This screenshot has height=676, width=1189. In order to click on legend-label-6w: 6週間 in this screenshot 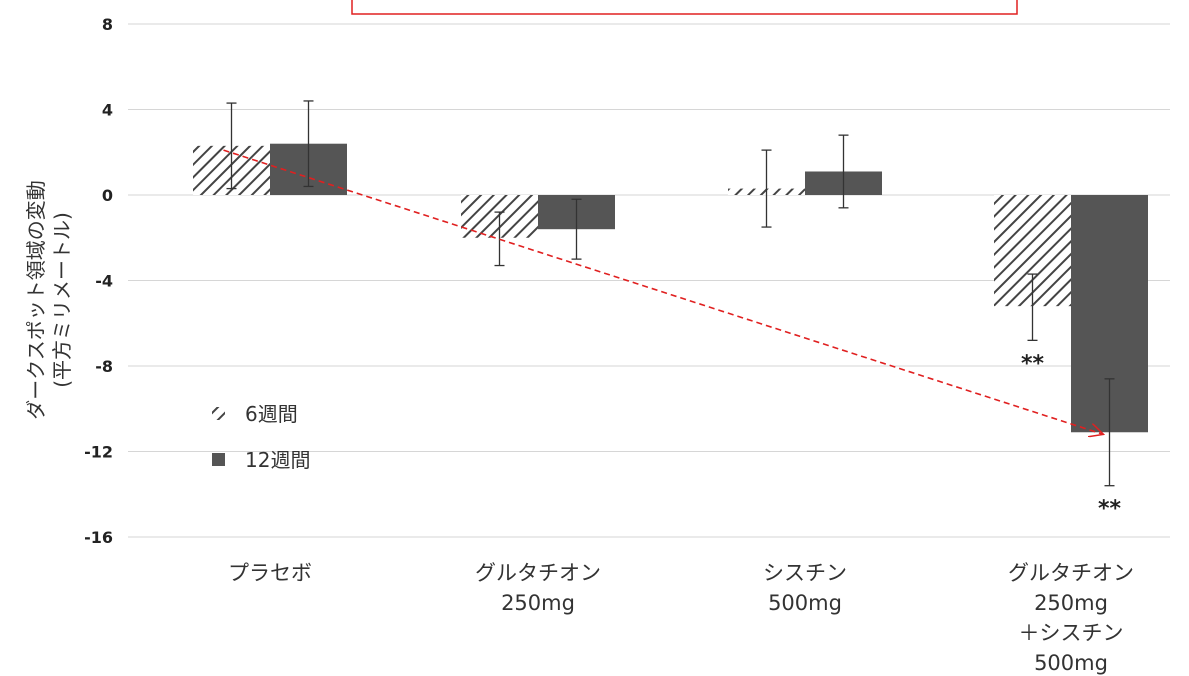, I will do `click(271, 414)`.